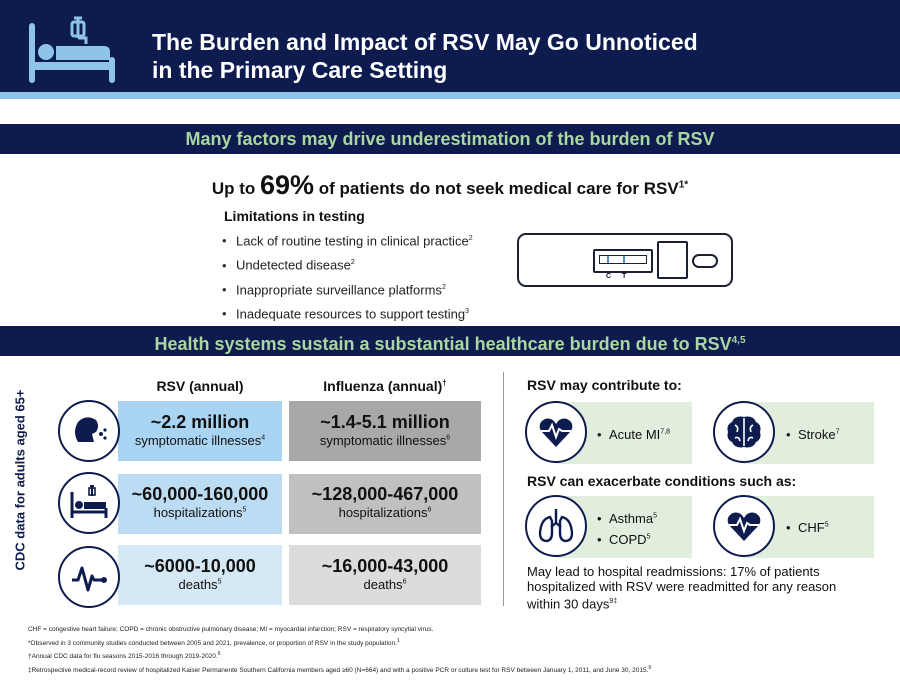 This screenshot has width=900, height=699. I want to click on rsv-illness-cell: ~2.2 million symptomatic illnesses4, so click(200, 431).